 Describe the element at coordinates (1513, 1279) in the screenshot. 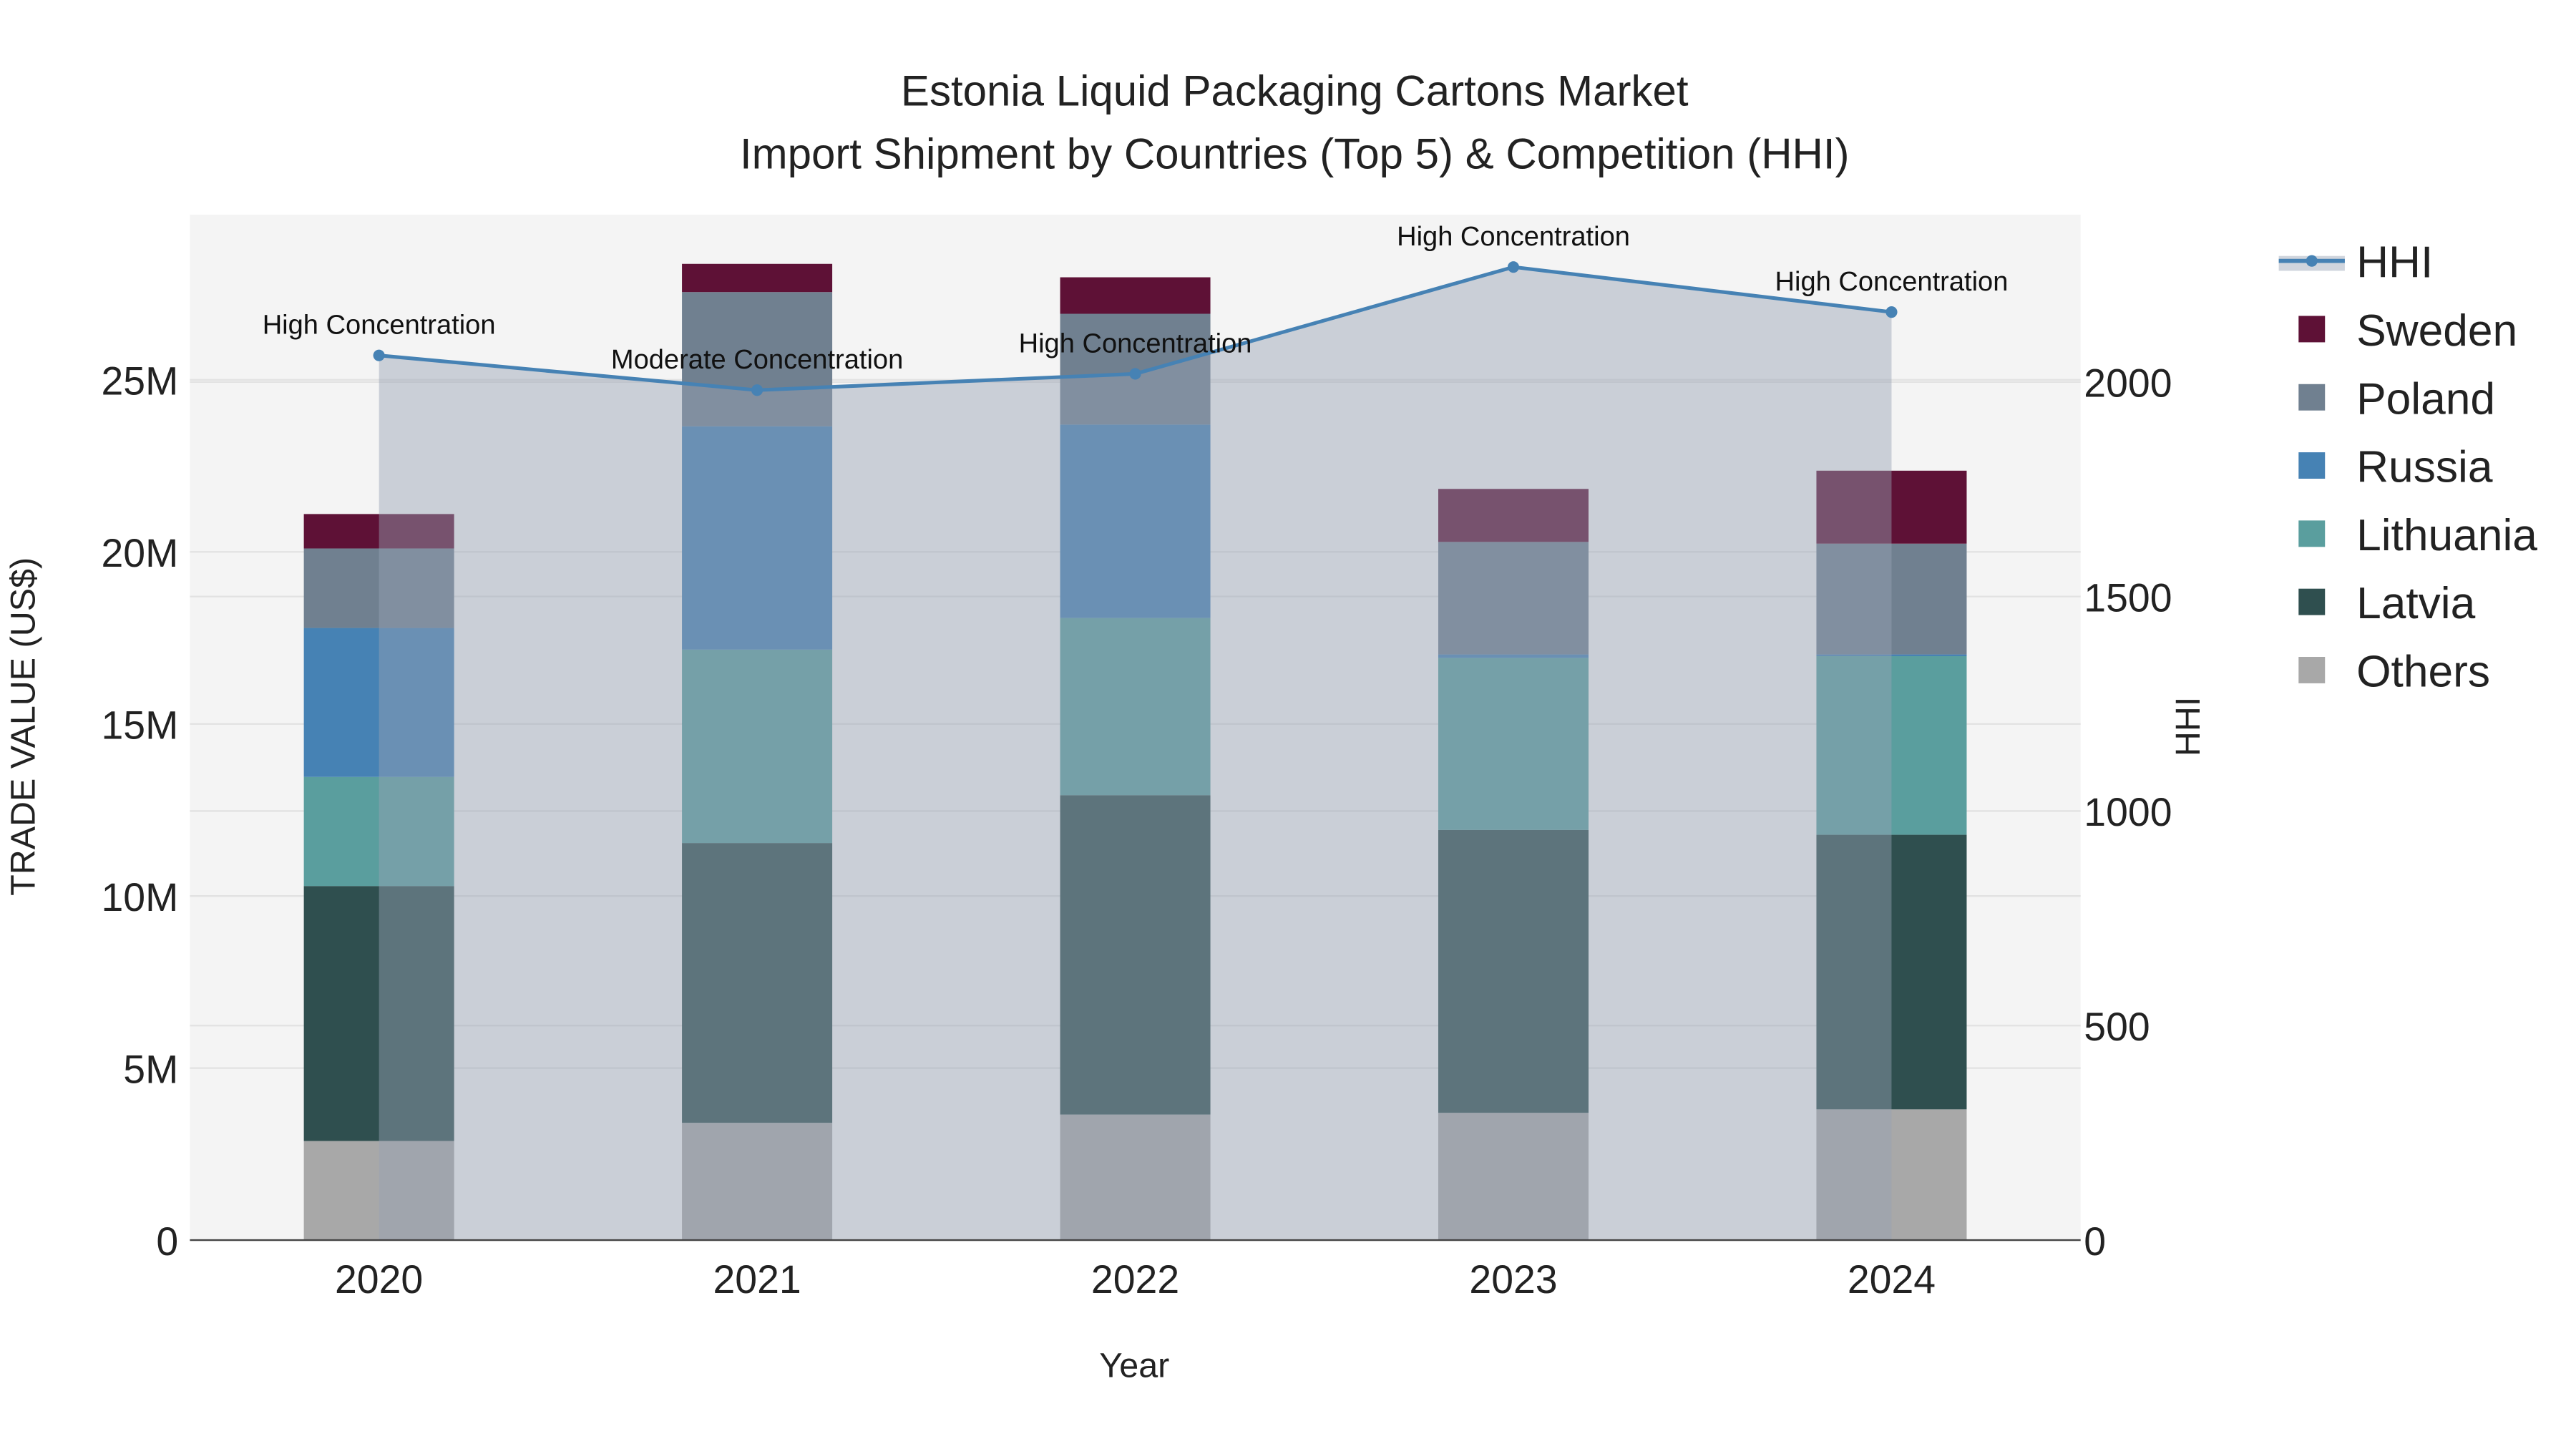

I see `x-tick-label: 2023` at that location.